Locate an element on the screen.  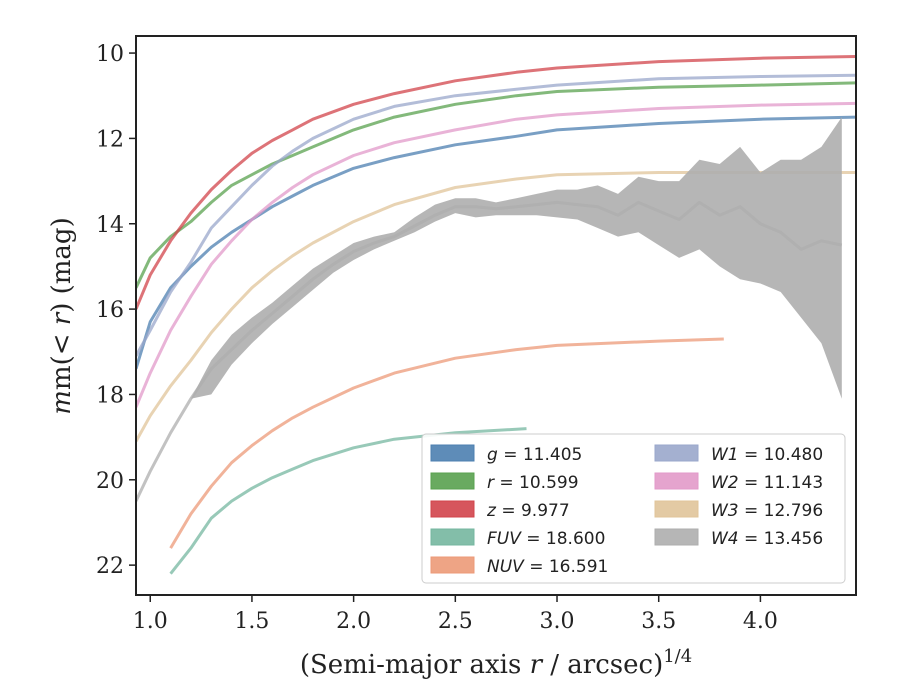
y-axis-label-prefix: m(< is located at coordinates (62, 357).